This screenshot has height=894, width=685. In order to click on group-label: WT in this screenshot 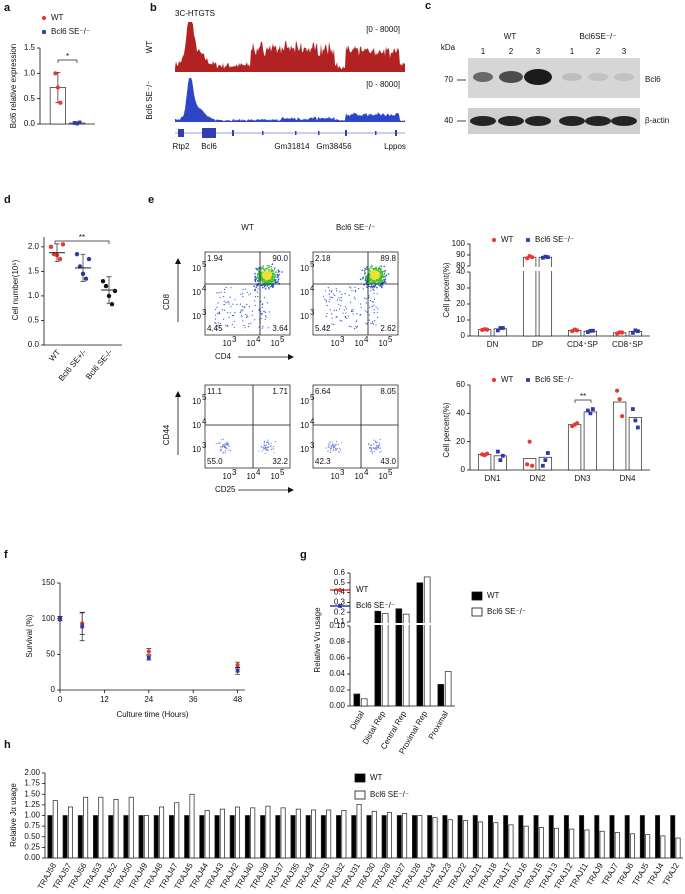, I will do `click(510, 36)`.